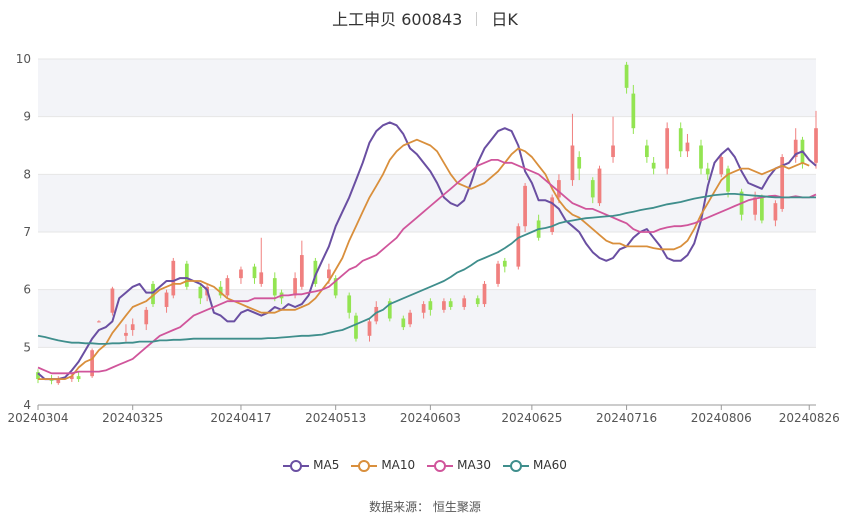 Image resolution: width=850 pixels, height=517 pixels. I want to click on y-tick-label: 9, so click(27, 117).